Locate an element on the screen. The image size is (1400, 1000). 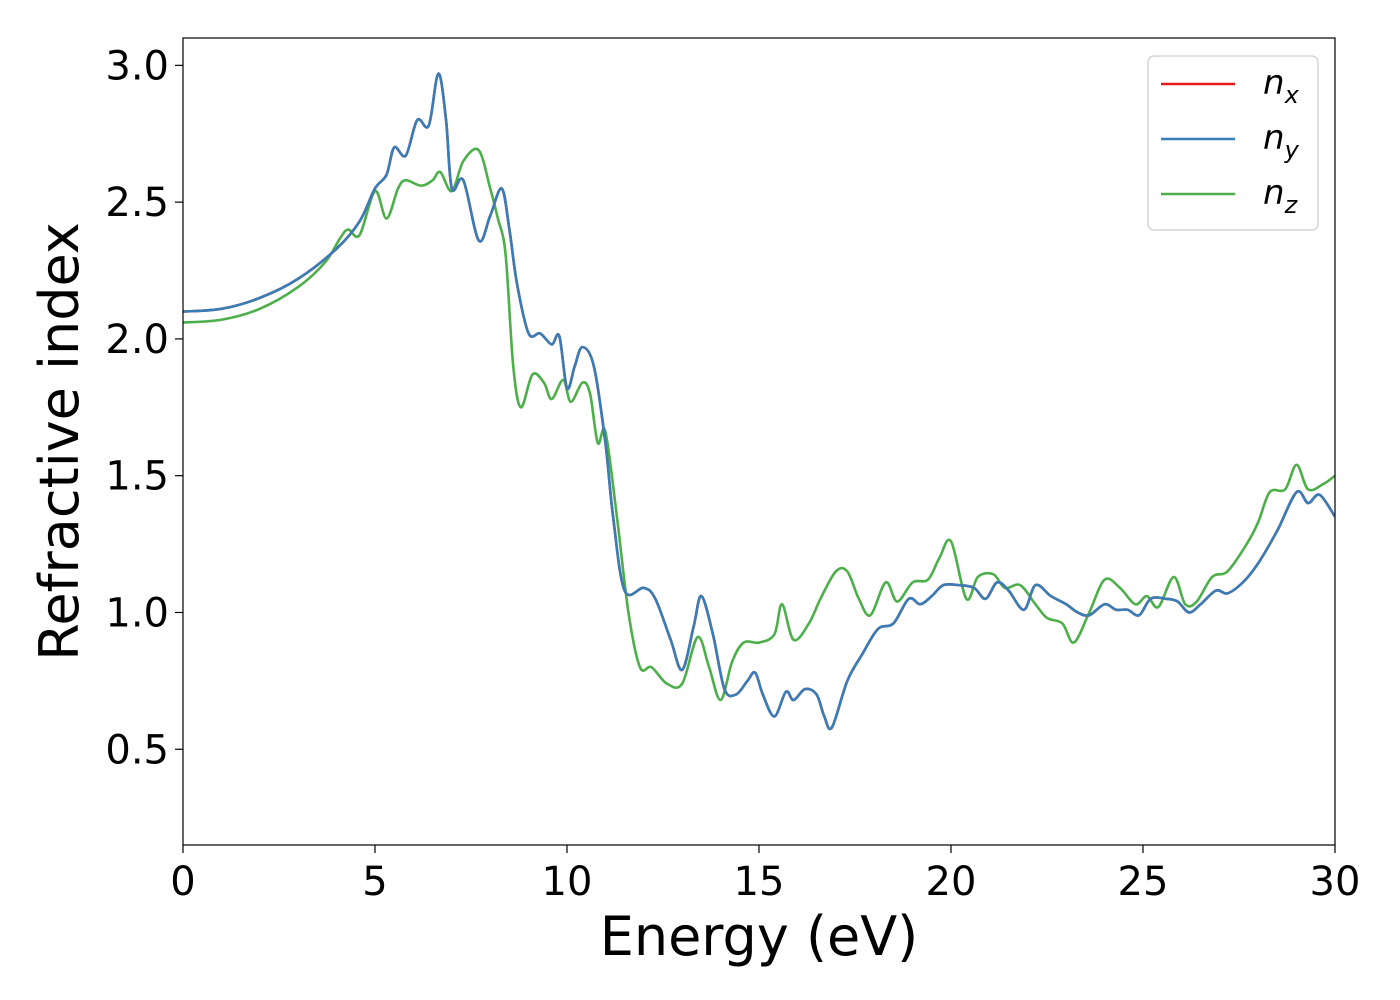
y-tick-label: 2.0 is located at coordinates (137, 340).